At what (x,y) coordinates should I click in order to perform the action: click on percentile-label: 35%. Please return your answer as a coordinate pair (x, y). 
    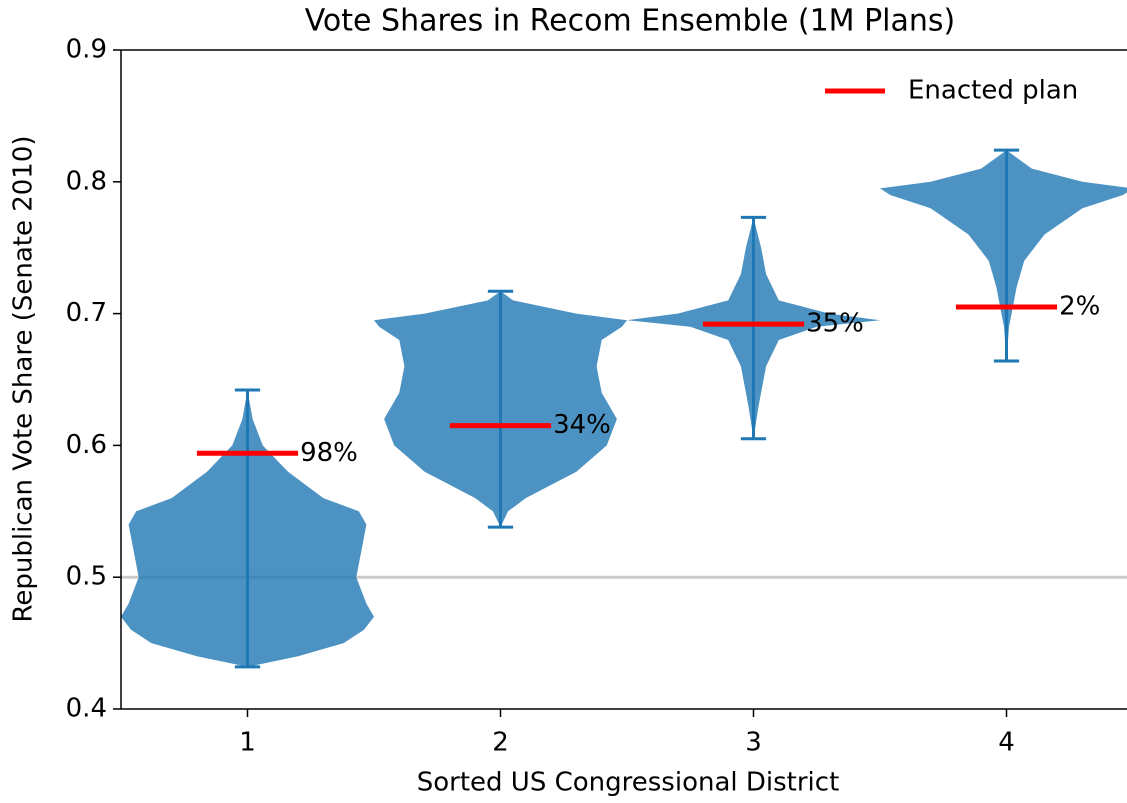
    Looking at the image, I should click on (835, 324).